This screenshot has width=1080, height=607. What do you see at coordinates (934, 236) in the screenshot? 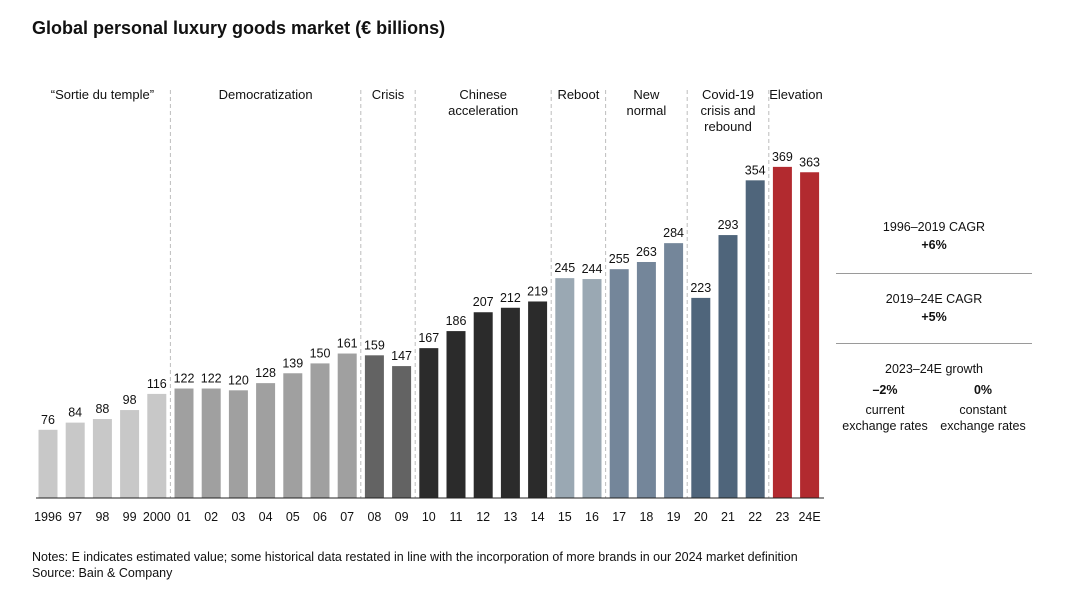
I see `cagr-1996-2019: 1996–2019 CAGR +6%` at bounding box center [934, 236].